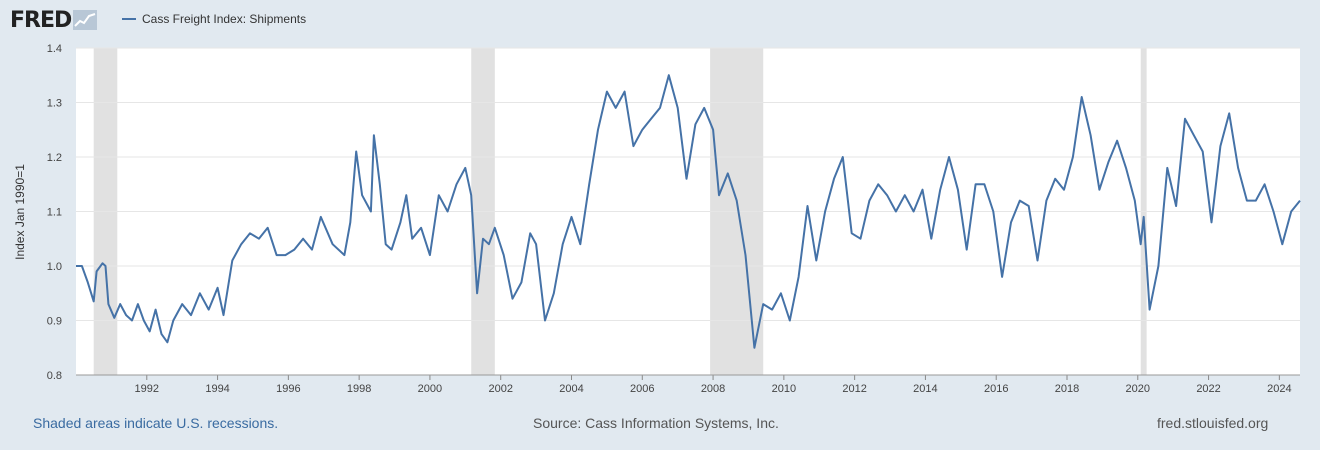 The width and height of the screenshot is (1320, 450). What do you see at coordinates (500, 389) in the screenshot?
I see `x-tick-label: 2002` at bounding box center [500, 389].